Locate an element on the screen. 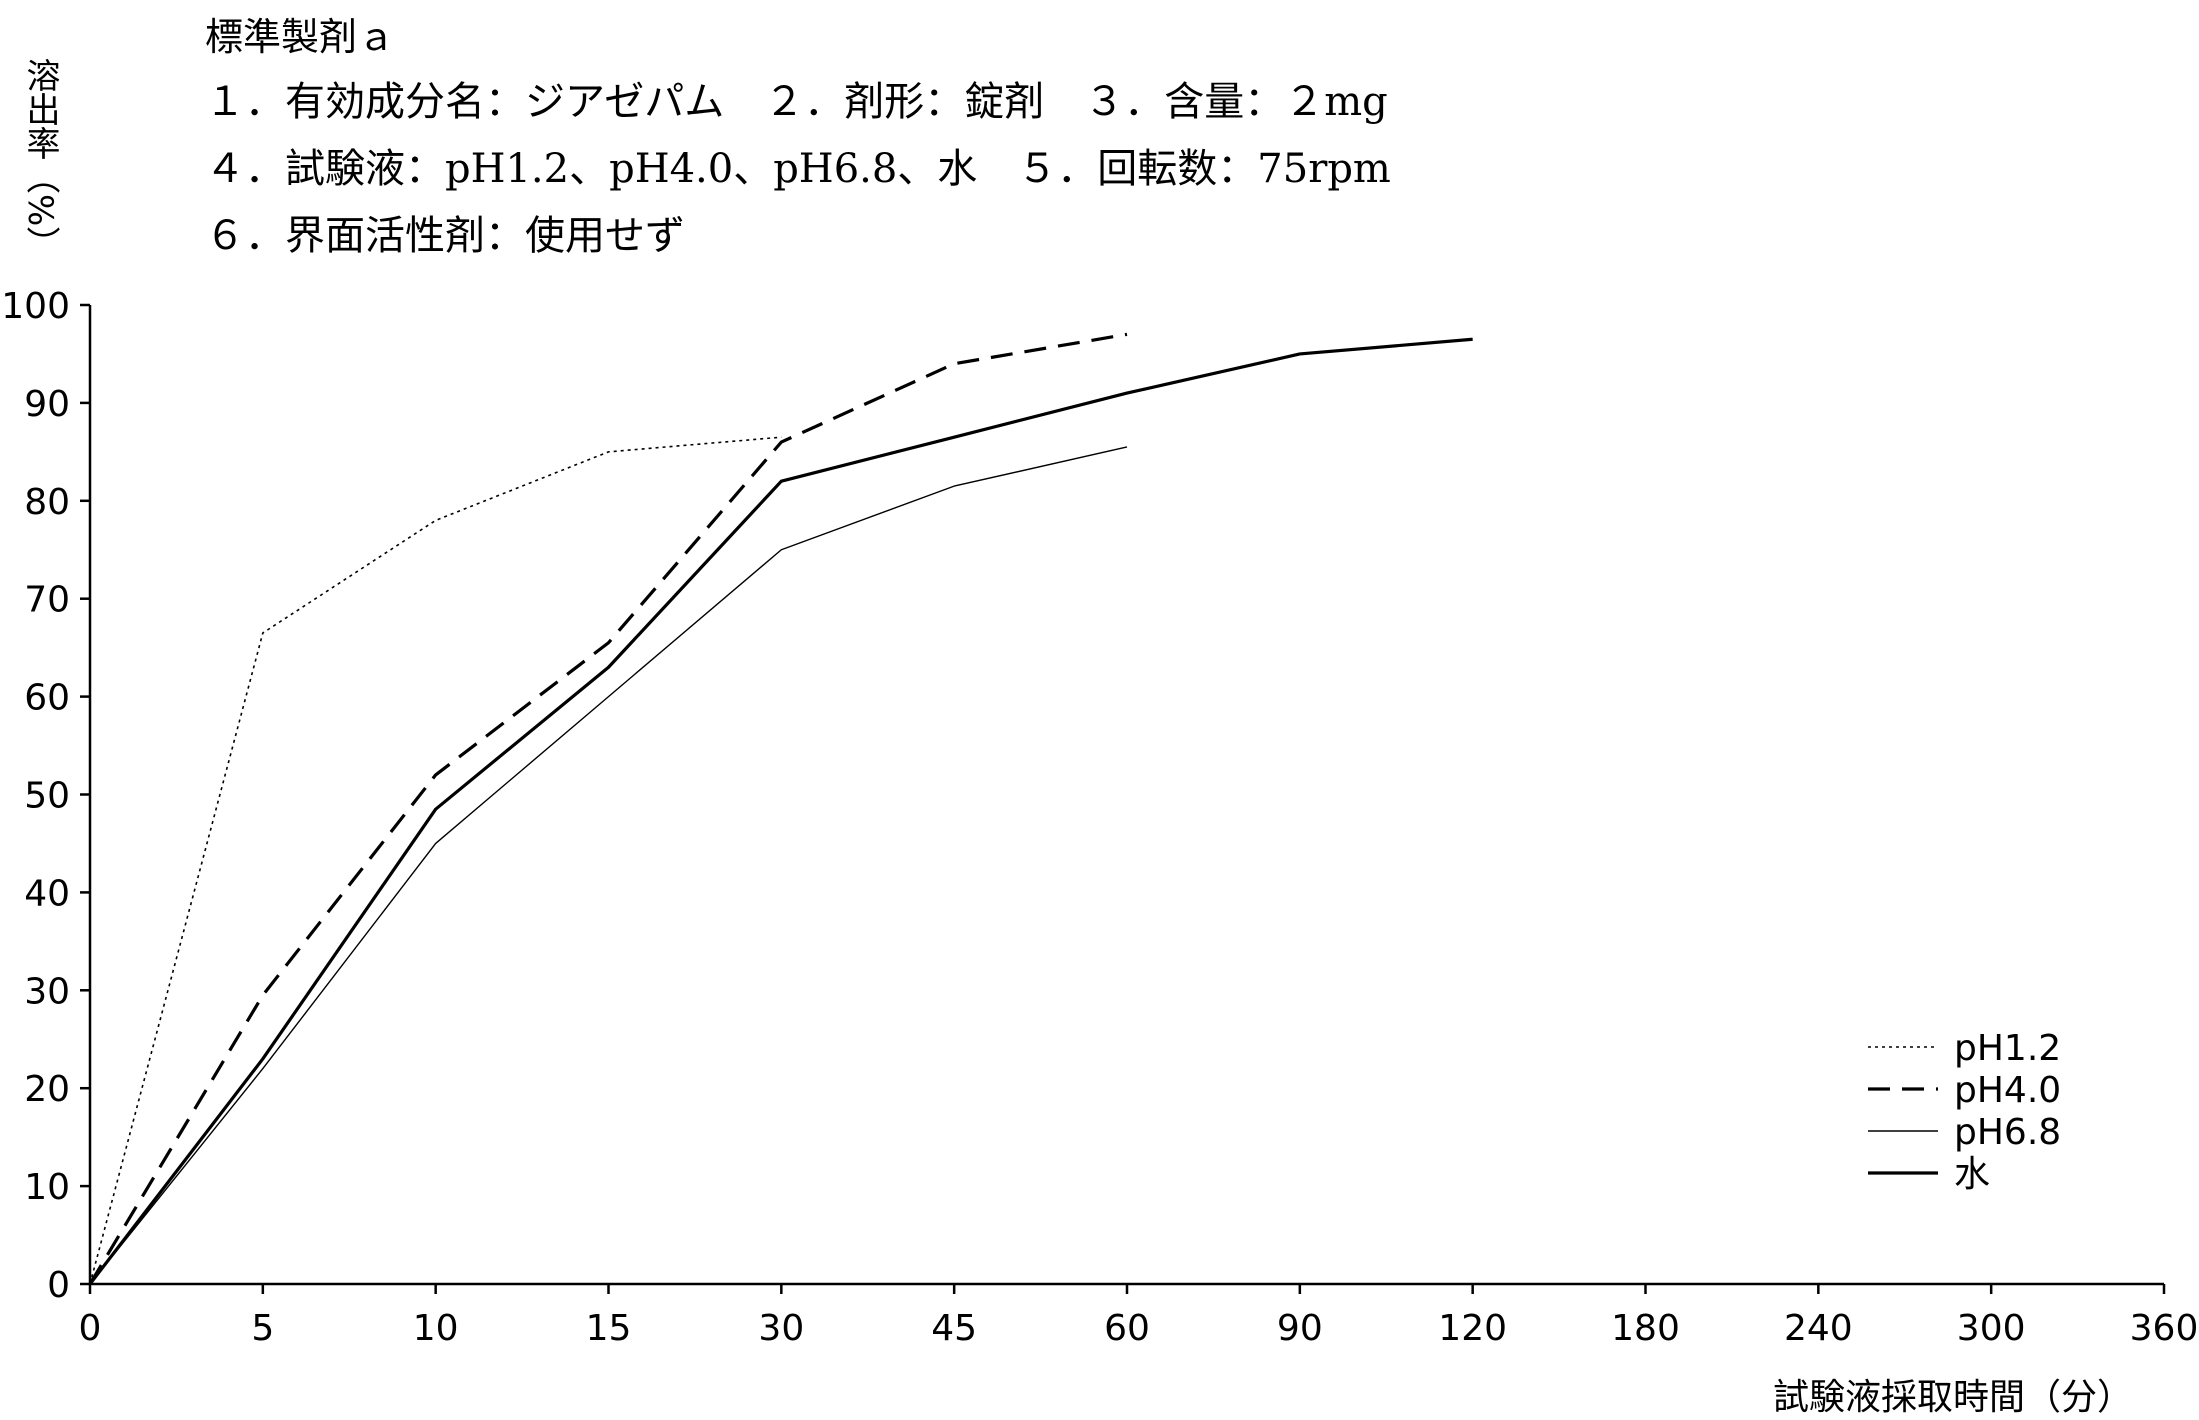 The height and width of the screenshot is (1420, 2199). condition-line-1: １．有効成分名：ジアゼパム ２．剤形：錠剤 ３．含量：２mg is located at coordinates (796, 102).